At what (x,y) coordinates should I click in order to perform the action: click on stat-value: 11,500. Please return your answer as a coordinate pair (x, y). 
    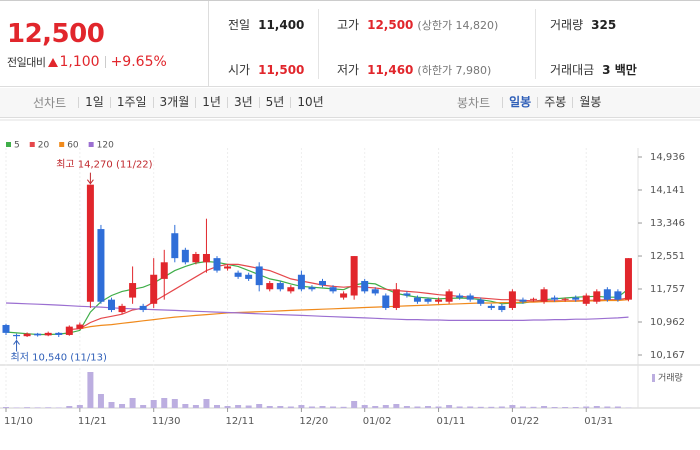
    Looking at the image, I should click on (281, 70).